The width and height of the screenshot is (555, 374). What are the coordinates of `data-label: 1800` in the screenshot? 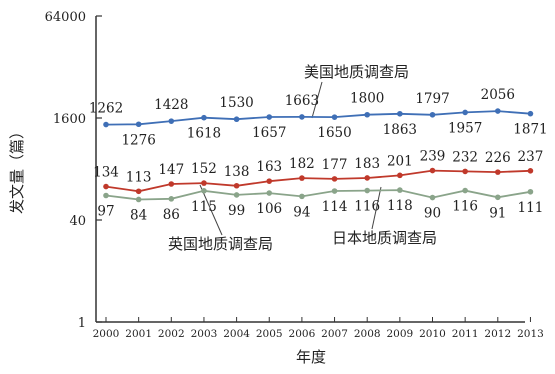 It's located at (367, 99).